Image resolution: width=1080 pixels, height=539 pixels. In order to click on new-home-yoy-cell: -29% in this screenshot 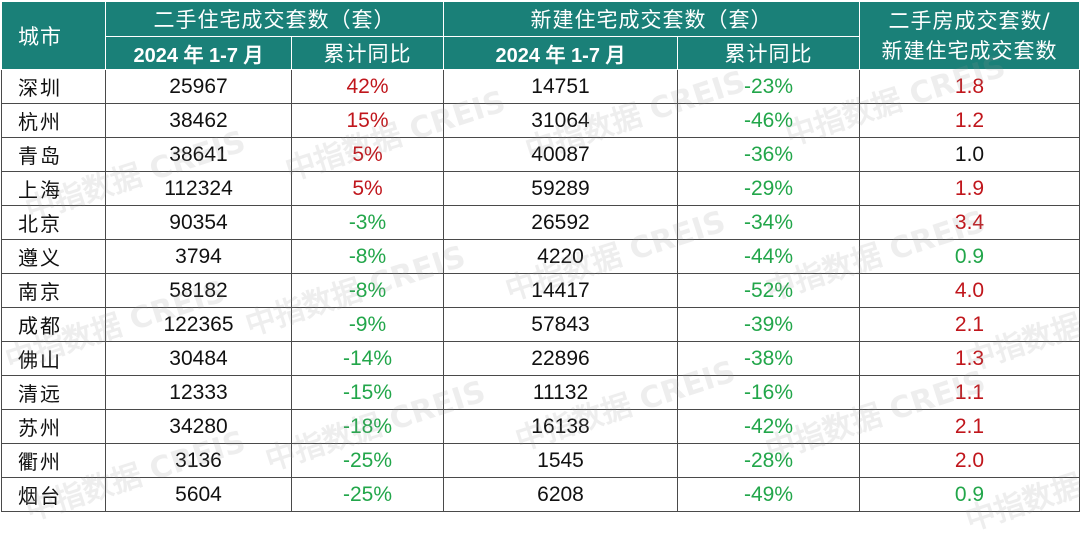, I will do `click(768, 188)`.